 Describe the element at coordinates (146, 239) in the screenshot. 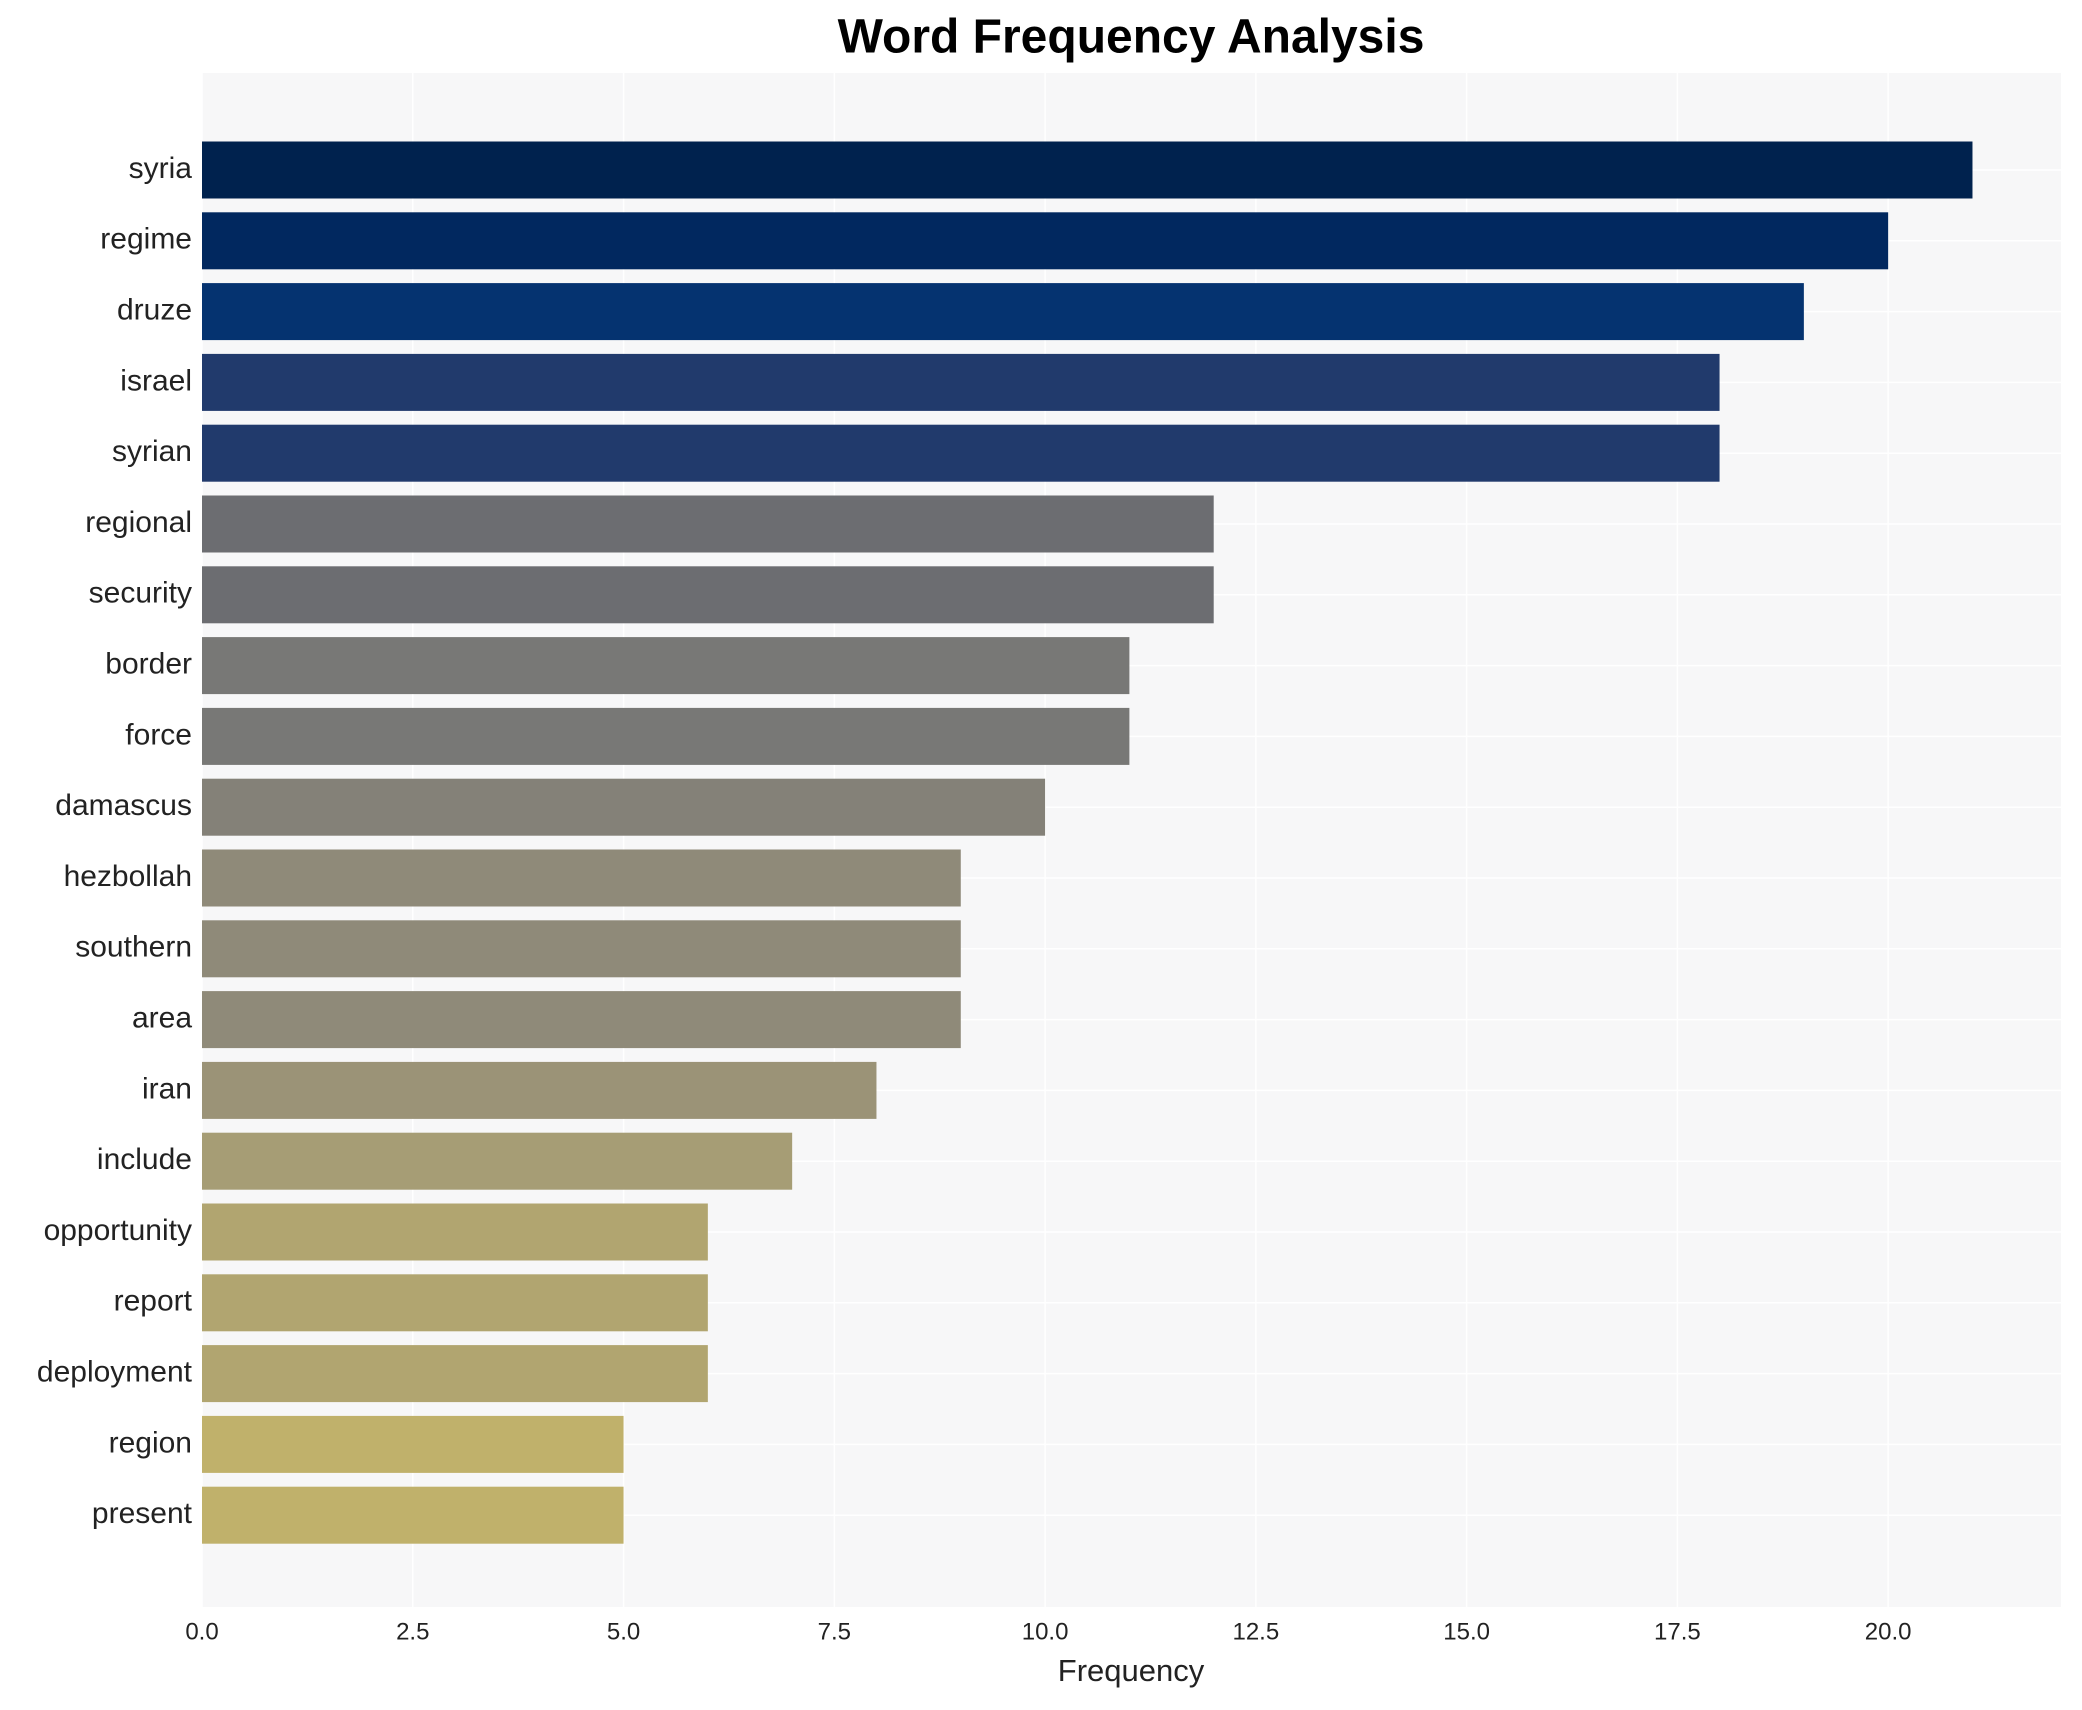

I see `y-tick-label: regime` at that location.